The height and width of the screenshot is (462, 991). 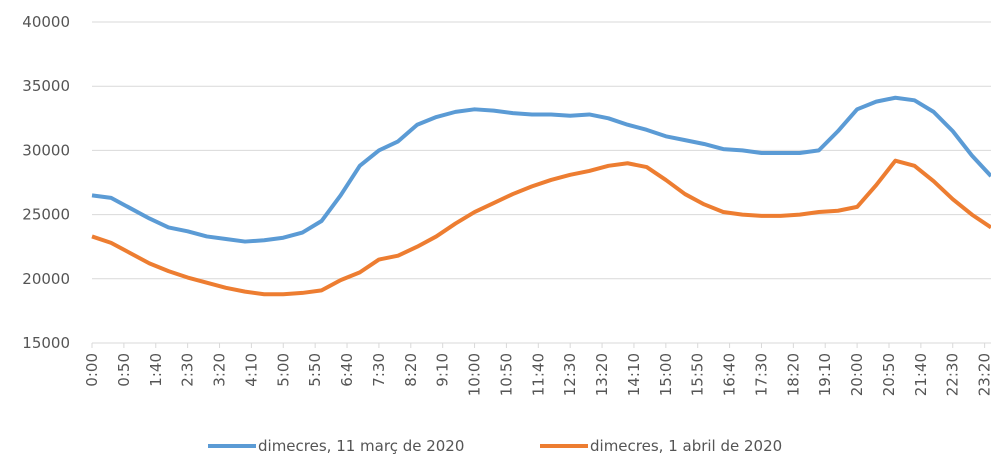 I want to click on x-tick-label: 4:10, so click(x=251, y=370).